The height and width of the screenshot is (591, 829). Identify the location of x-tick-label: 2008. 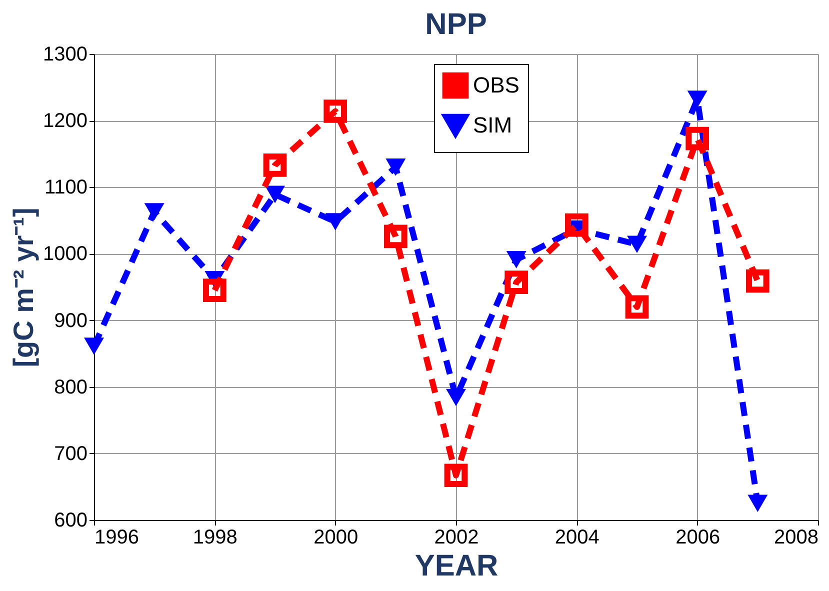
(796, 537).